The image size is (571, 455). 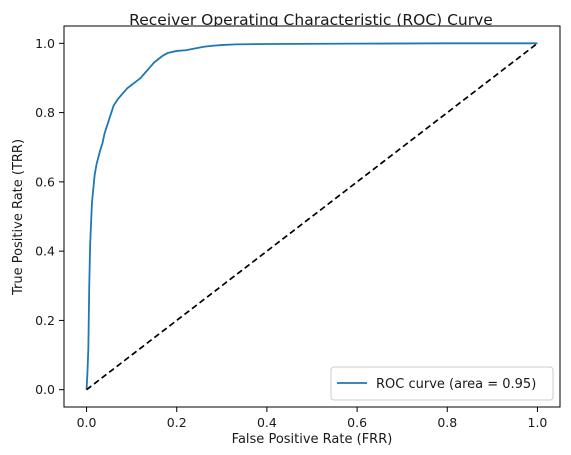 What do you see at coordinates (177, 422) in the screenshot?
I see `x-tick-label: 0.2` at bounding box center [177, 422].